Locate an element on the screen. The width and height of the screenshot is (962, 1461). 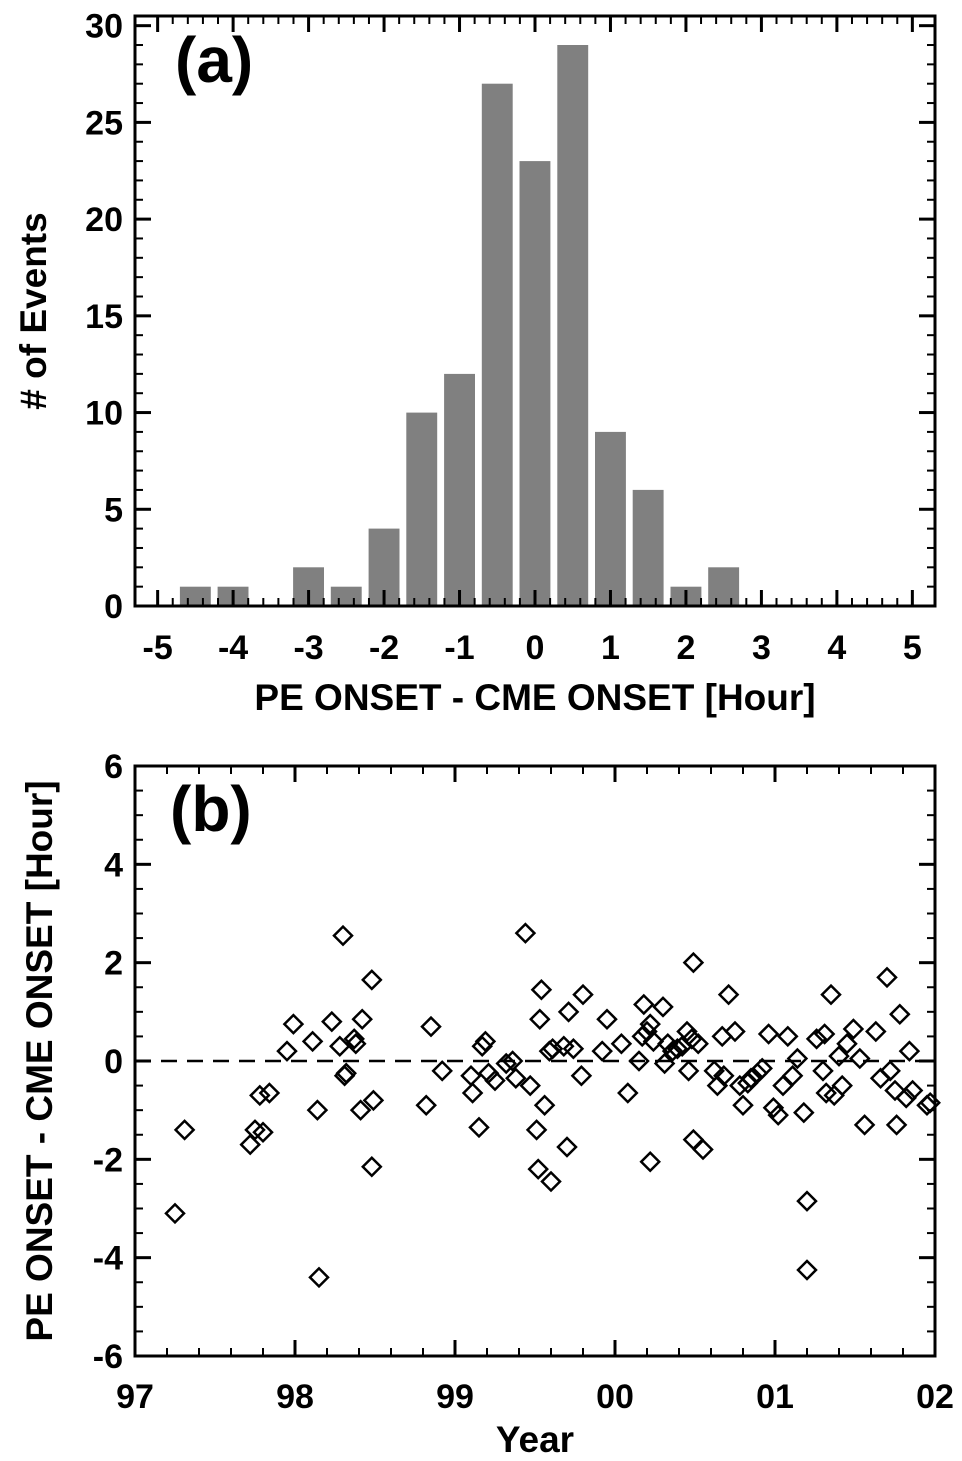
x-tick-label: -3 is located at coordinates (308, 648).